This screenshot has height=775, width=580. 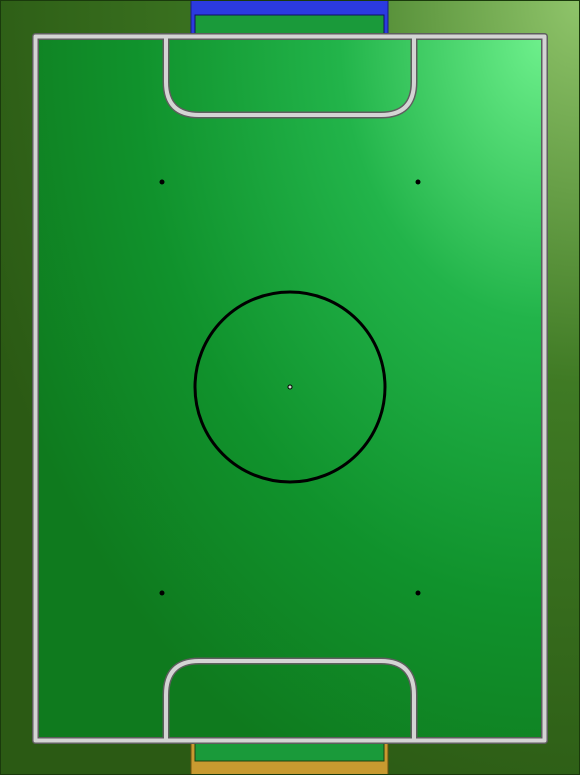 I want to click on marker-top-left, so click(x=162, y=182).